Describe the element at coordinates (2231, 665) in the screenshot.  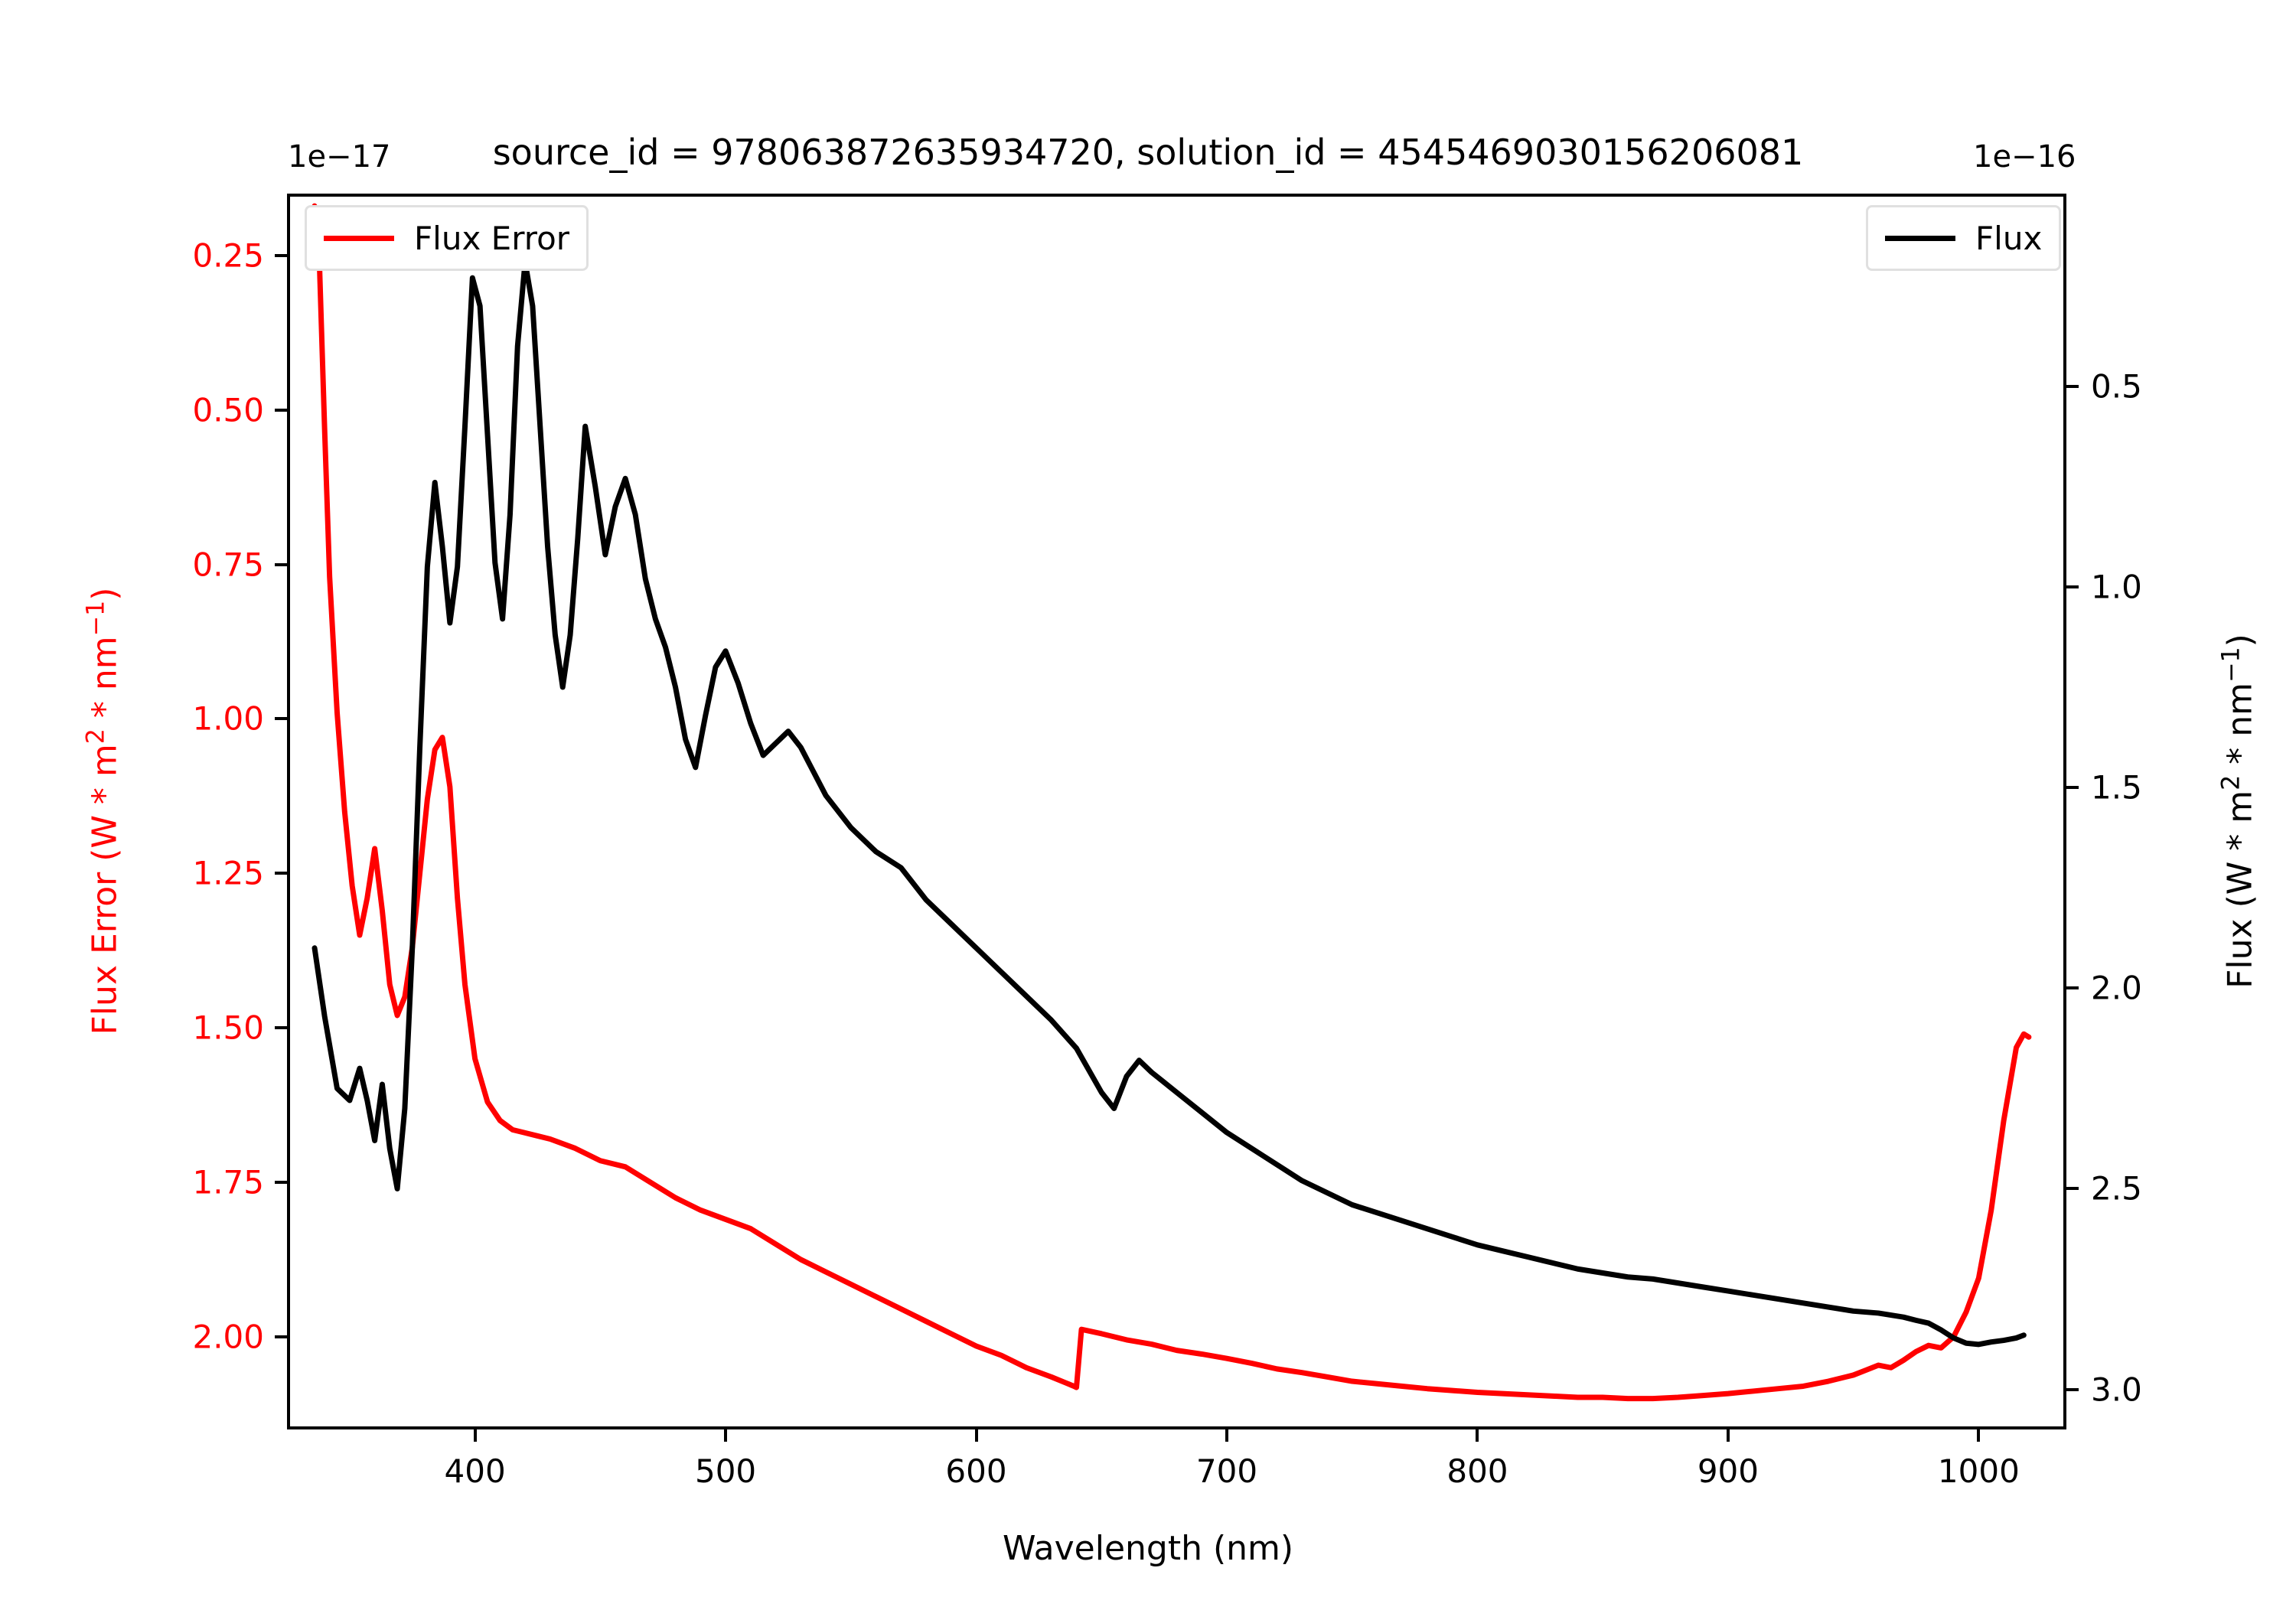
I see `right-y-axis-title-sup2: −1` at that location.